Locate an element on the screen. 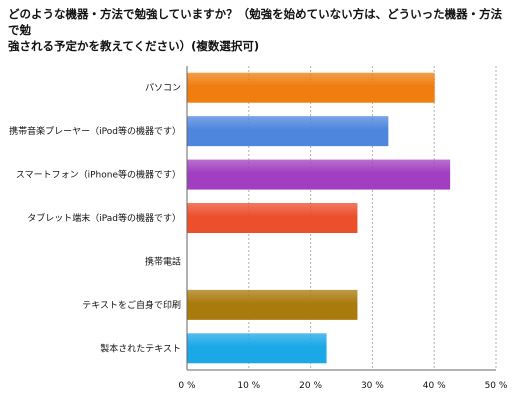 This screenshot has height=400, width=518. category-label-1: パソコン is located at coordinates (163, 88).